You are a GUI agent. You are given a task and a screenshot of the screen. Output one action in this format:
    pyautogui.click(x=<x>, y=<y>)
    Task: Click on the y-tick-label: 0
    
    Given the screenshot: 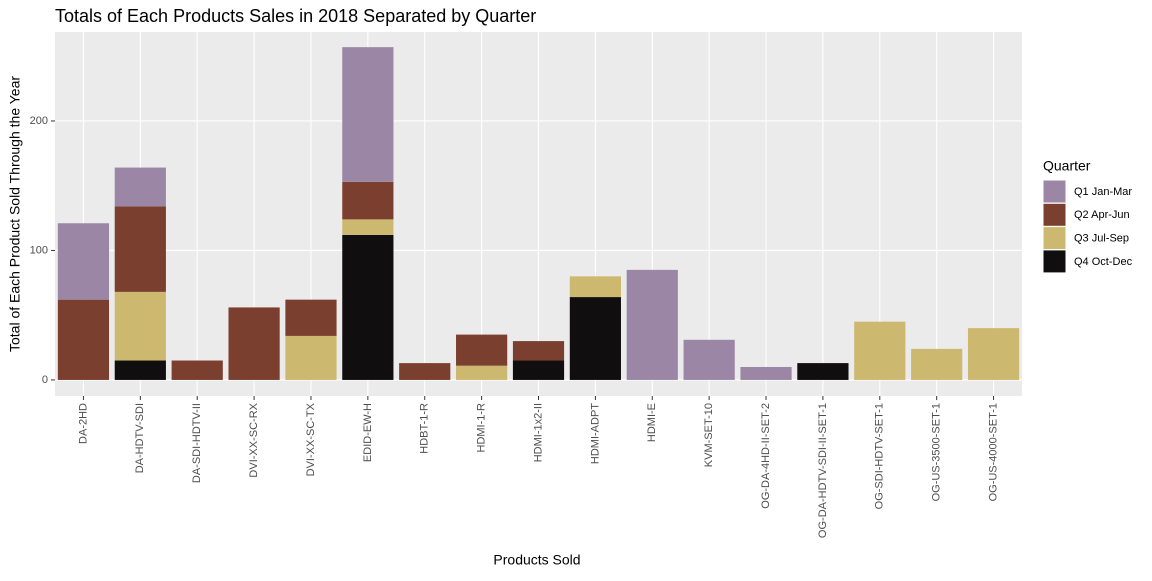 What is the action you would take?
    pyautogui.click(x=45, y=380)
    